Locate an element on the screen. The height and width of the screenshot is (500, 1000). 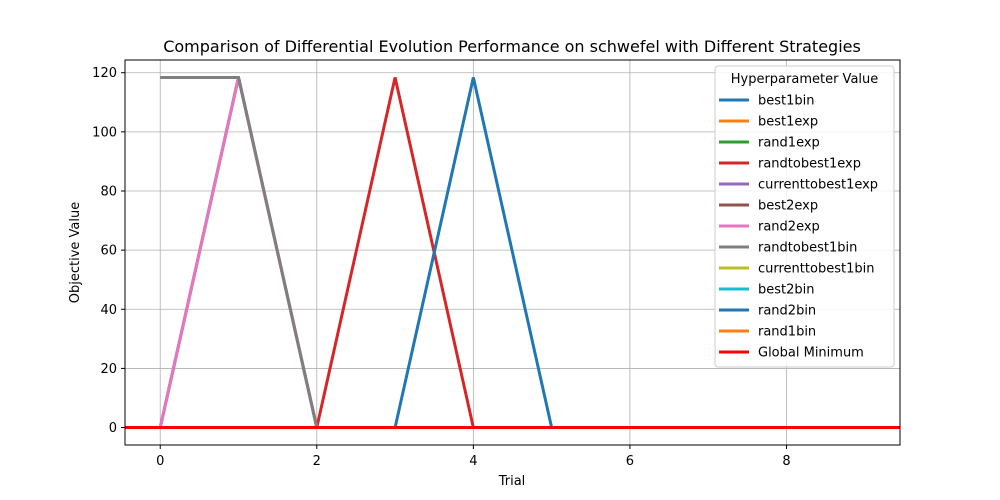
legend-label: best2bin is located at coordinates (786, 290).